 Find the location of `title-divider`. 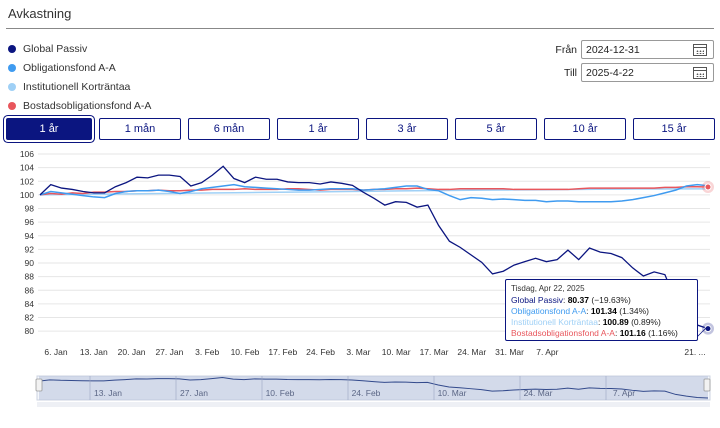

title-divider is located at coordinates (360, 28).